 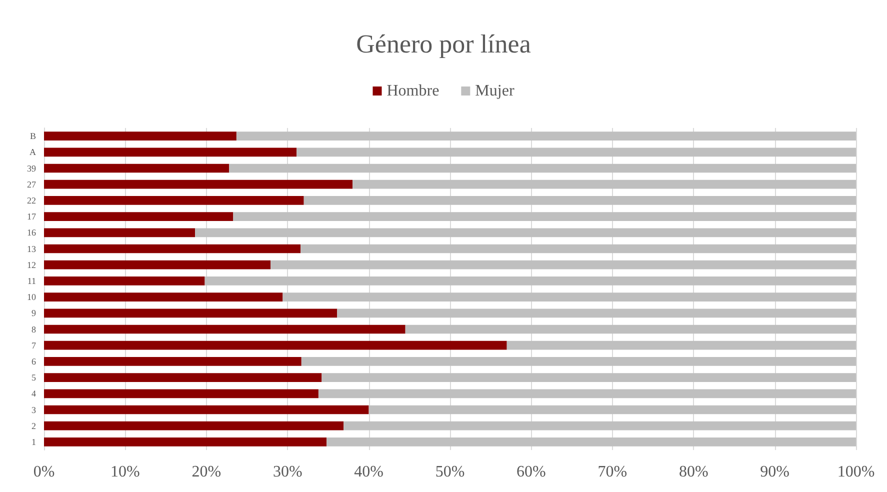 What do you see at coordinates (31, 297) in the screenshot?
I see `y-tick-label: 10` at bounding box center [31, 297].